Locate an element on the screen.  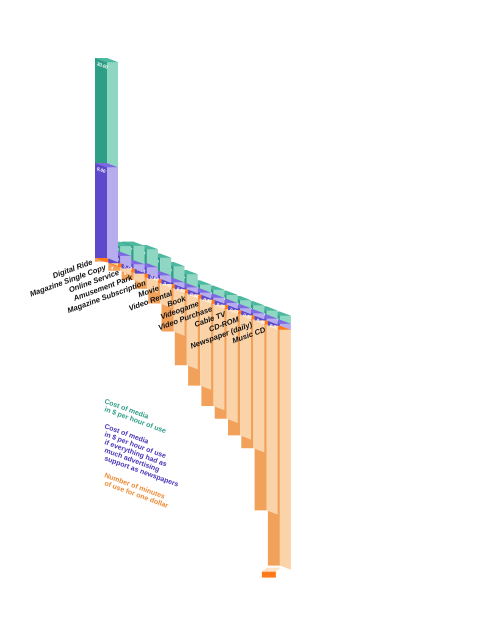
music-cd-base-top is located at coordinates (271, 570).